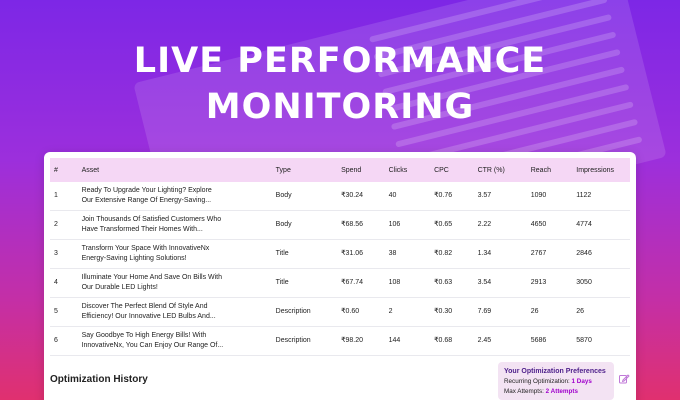  Describe the element at coordinates (601, 225) in the screenshot. I see `cell-impressions: 4774` at that location.